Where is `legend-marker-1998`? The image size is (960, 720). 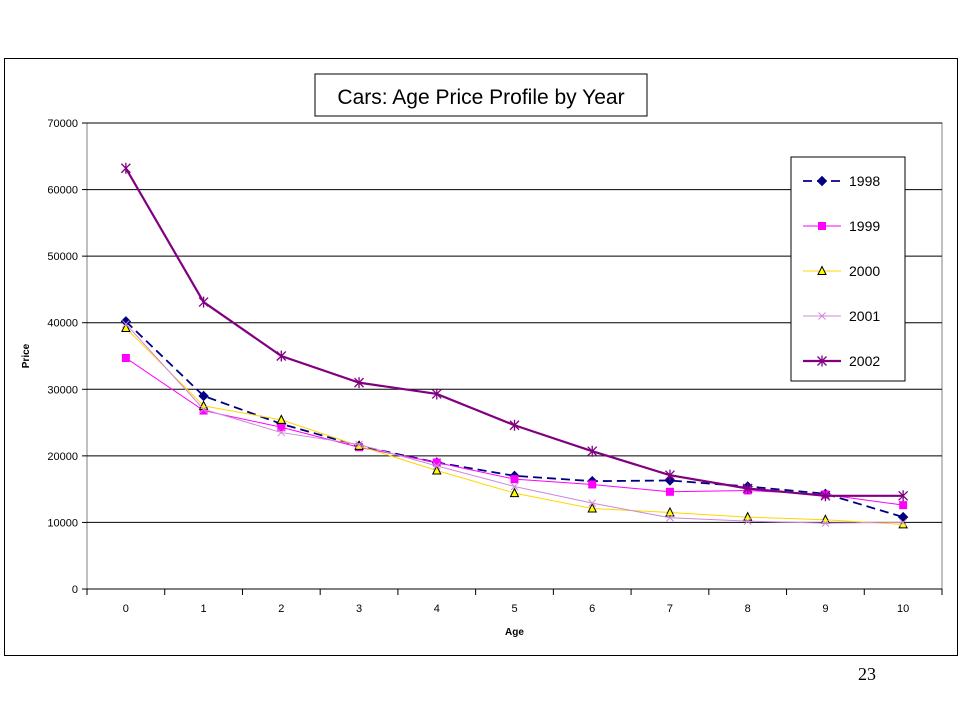 legend-marker-1998 is located at coordinates (822, 181).